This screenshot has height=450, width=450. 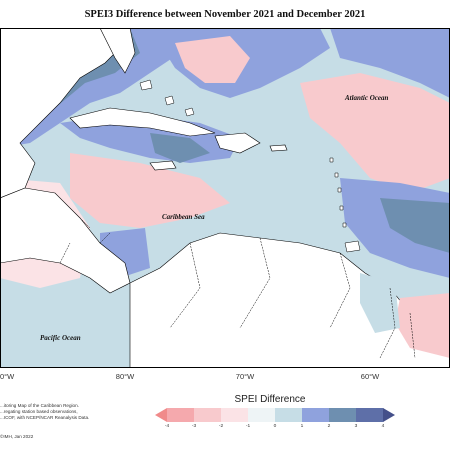 I want to click on land-florida, so click(x=117, y=51).